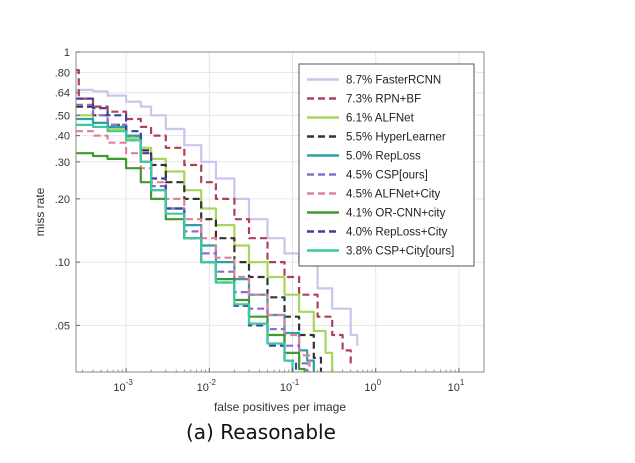 This screenshot has width=635, height=463. What do you see at coordinates (396, 138) in the screenshot?
I see `legend-entry: 5.5% HyperLearner` at bounding box center [396, 138].